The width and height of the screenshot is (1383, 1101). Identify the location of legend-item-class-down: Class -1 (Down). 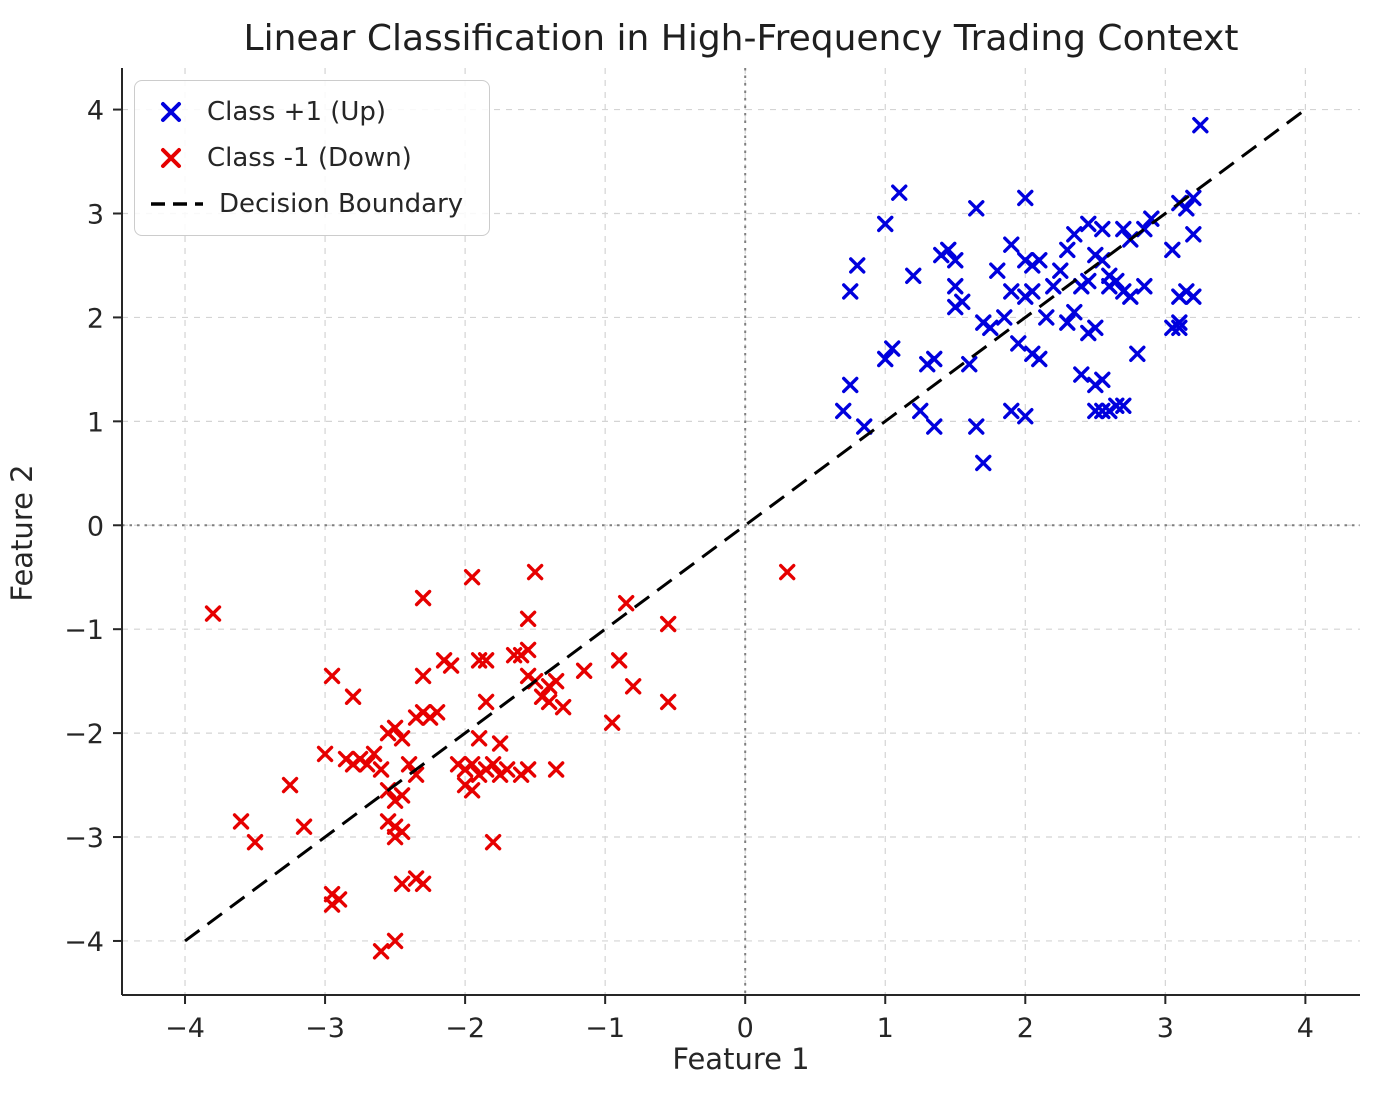
(306, 158).